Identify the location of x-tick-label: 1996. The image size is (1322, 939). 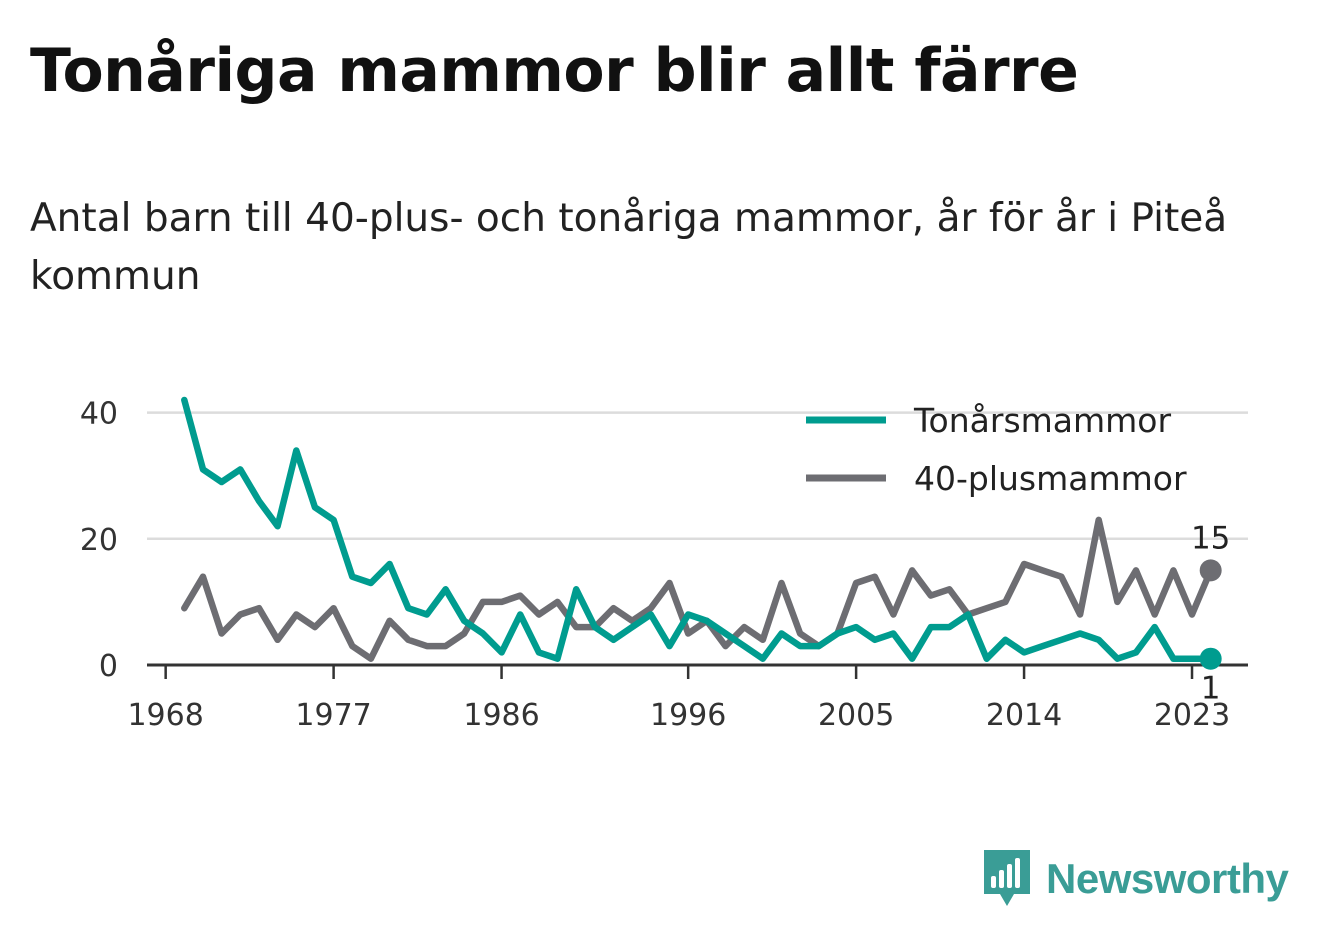
(688, 715).